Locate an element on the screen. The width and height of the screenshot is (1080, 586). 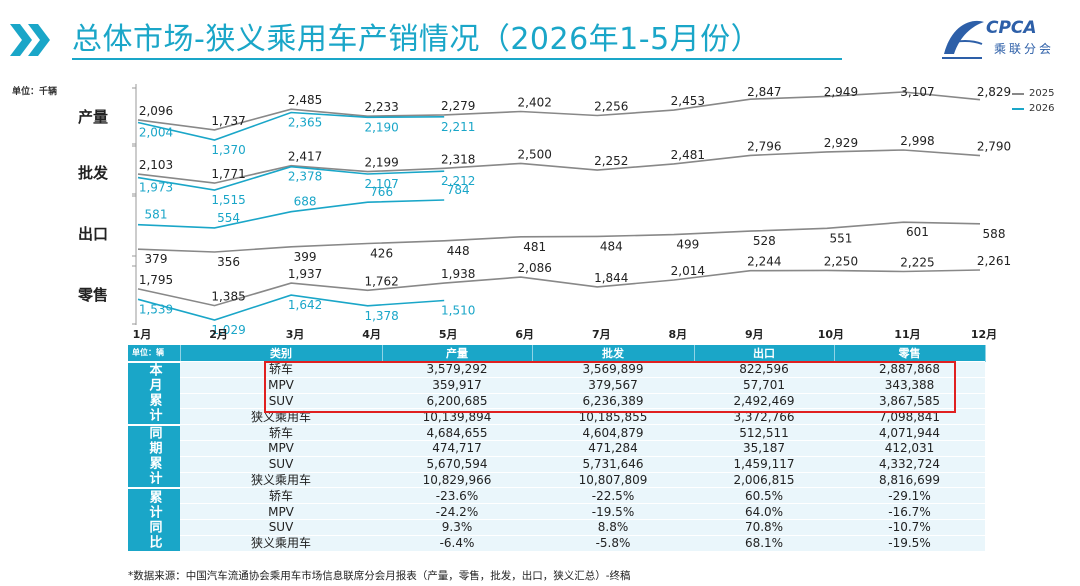
data-label: 2,417 is located at coordinates (305, 157).